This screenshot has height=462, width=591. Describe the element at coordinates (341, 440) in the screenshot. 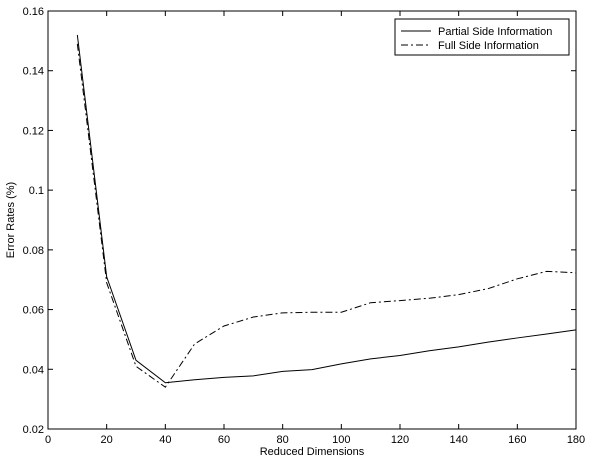

I see `x-tick-label: 100` at that location.